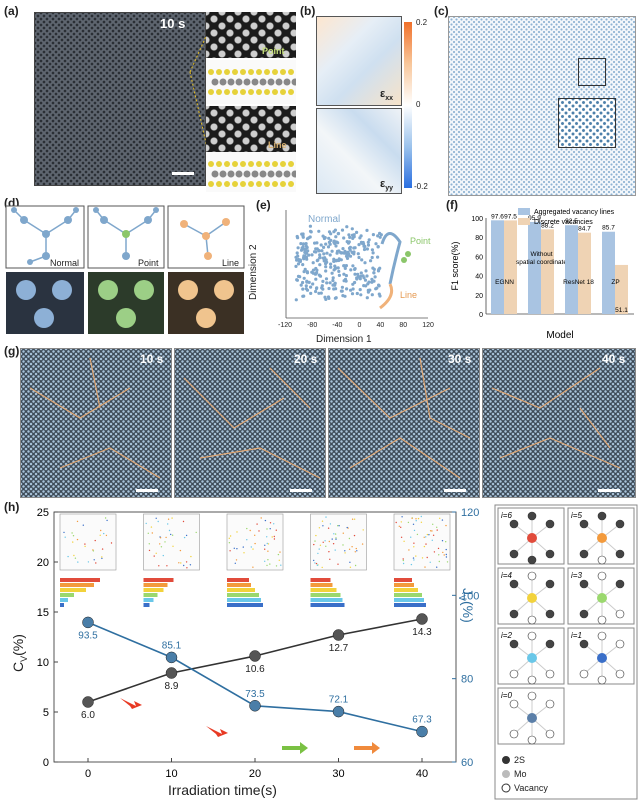 The image size is (640, 803). I want to click on tick-label: 80, so click(403, 325).